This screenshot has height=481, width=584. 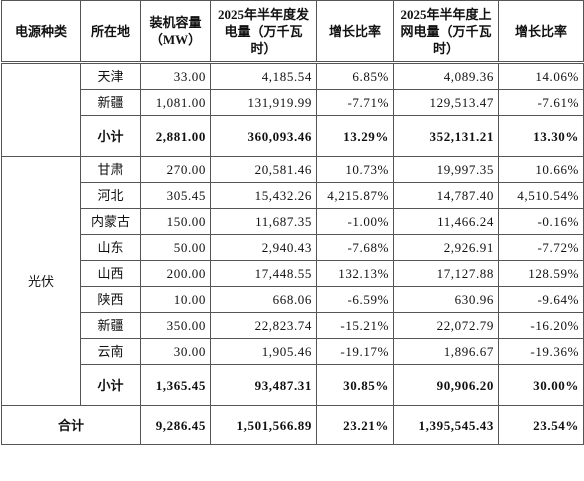 What do you see at coordinates (175, 299) in the screenshot?
I see `value-cell: 10.00` at bounding box center [175, 299].